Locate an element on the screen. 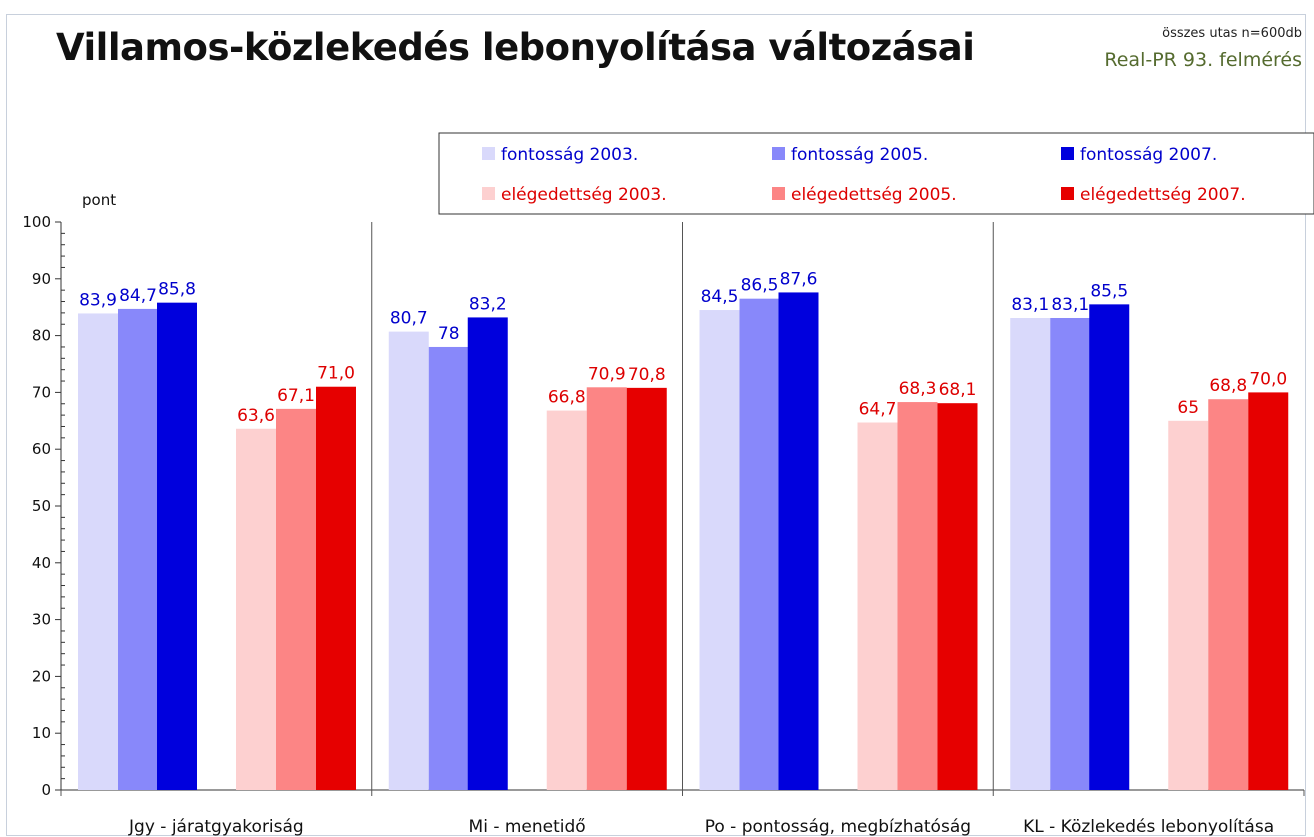  data-label: 67,1 is located at coordinates (296, 396).